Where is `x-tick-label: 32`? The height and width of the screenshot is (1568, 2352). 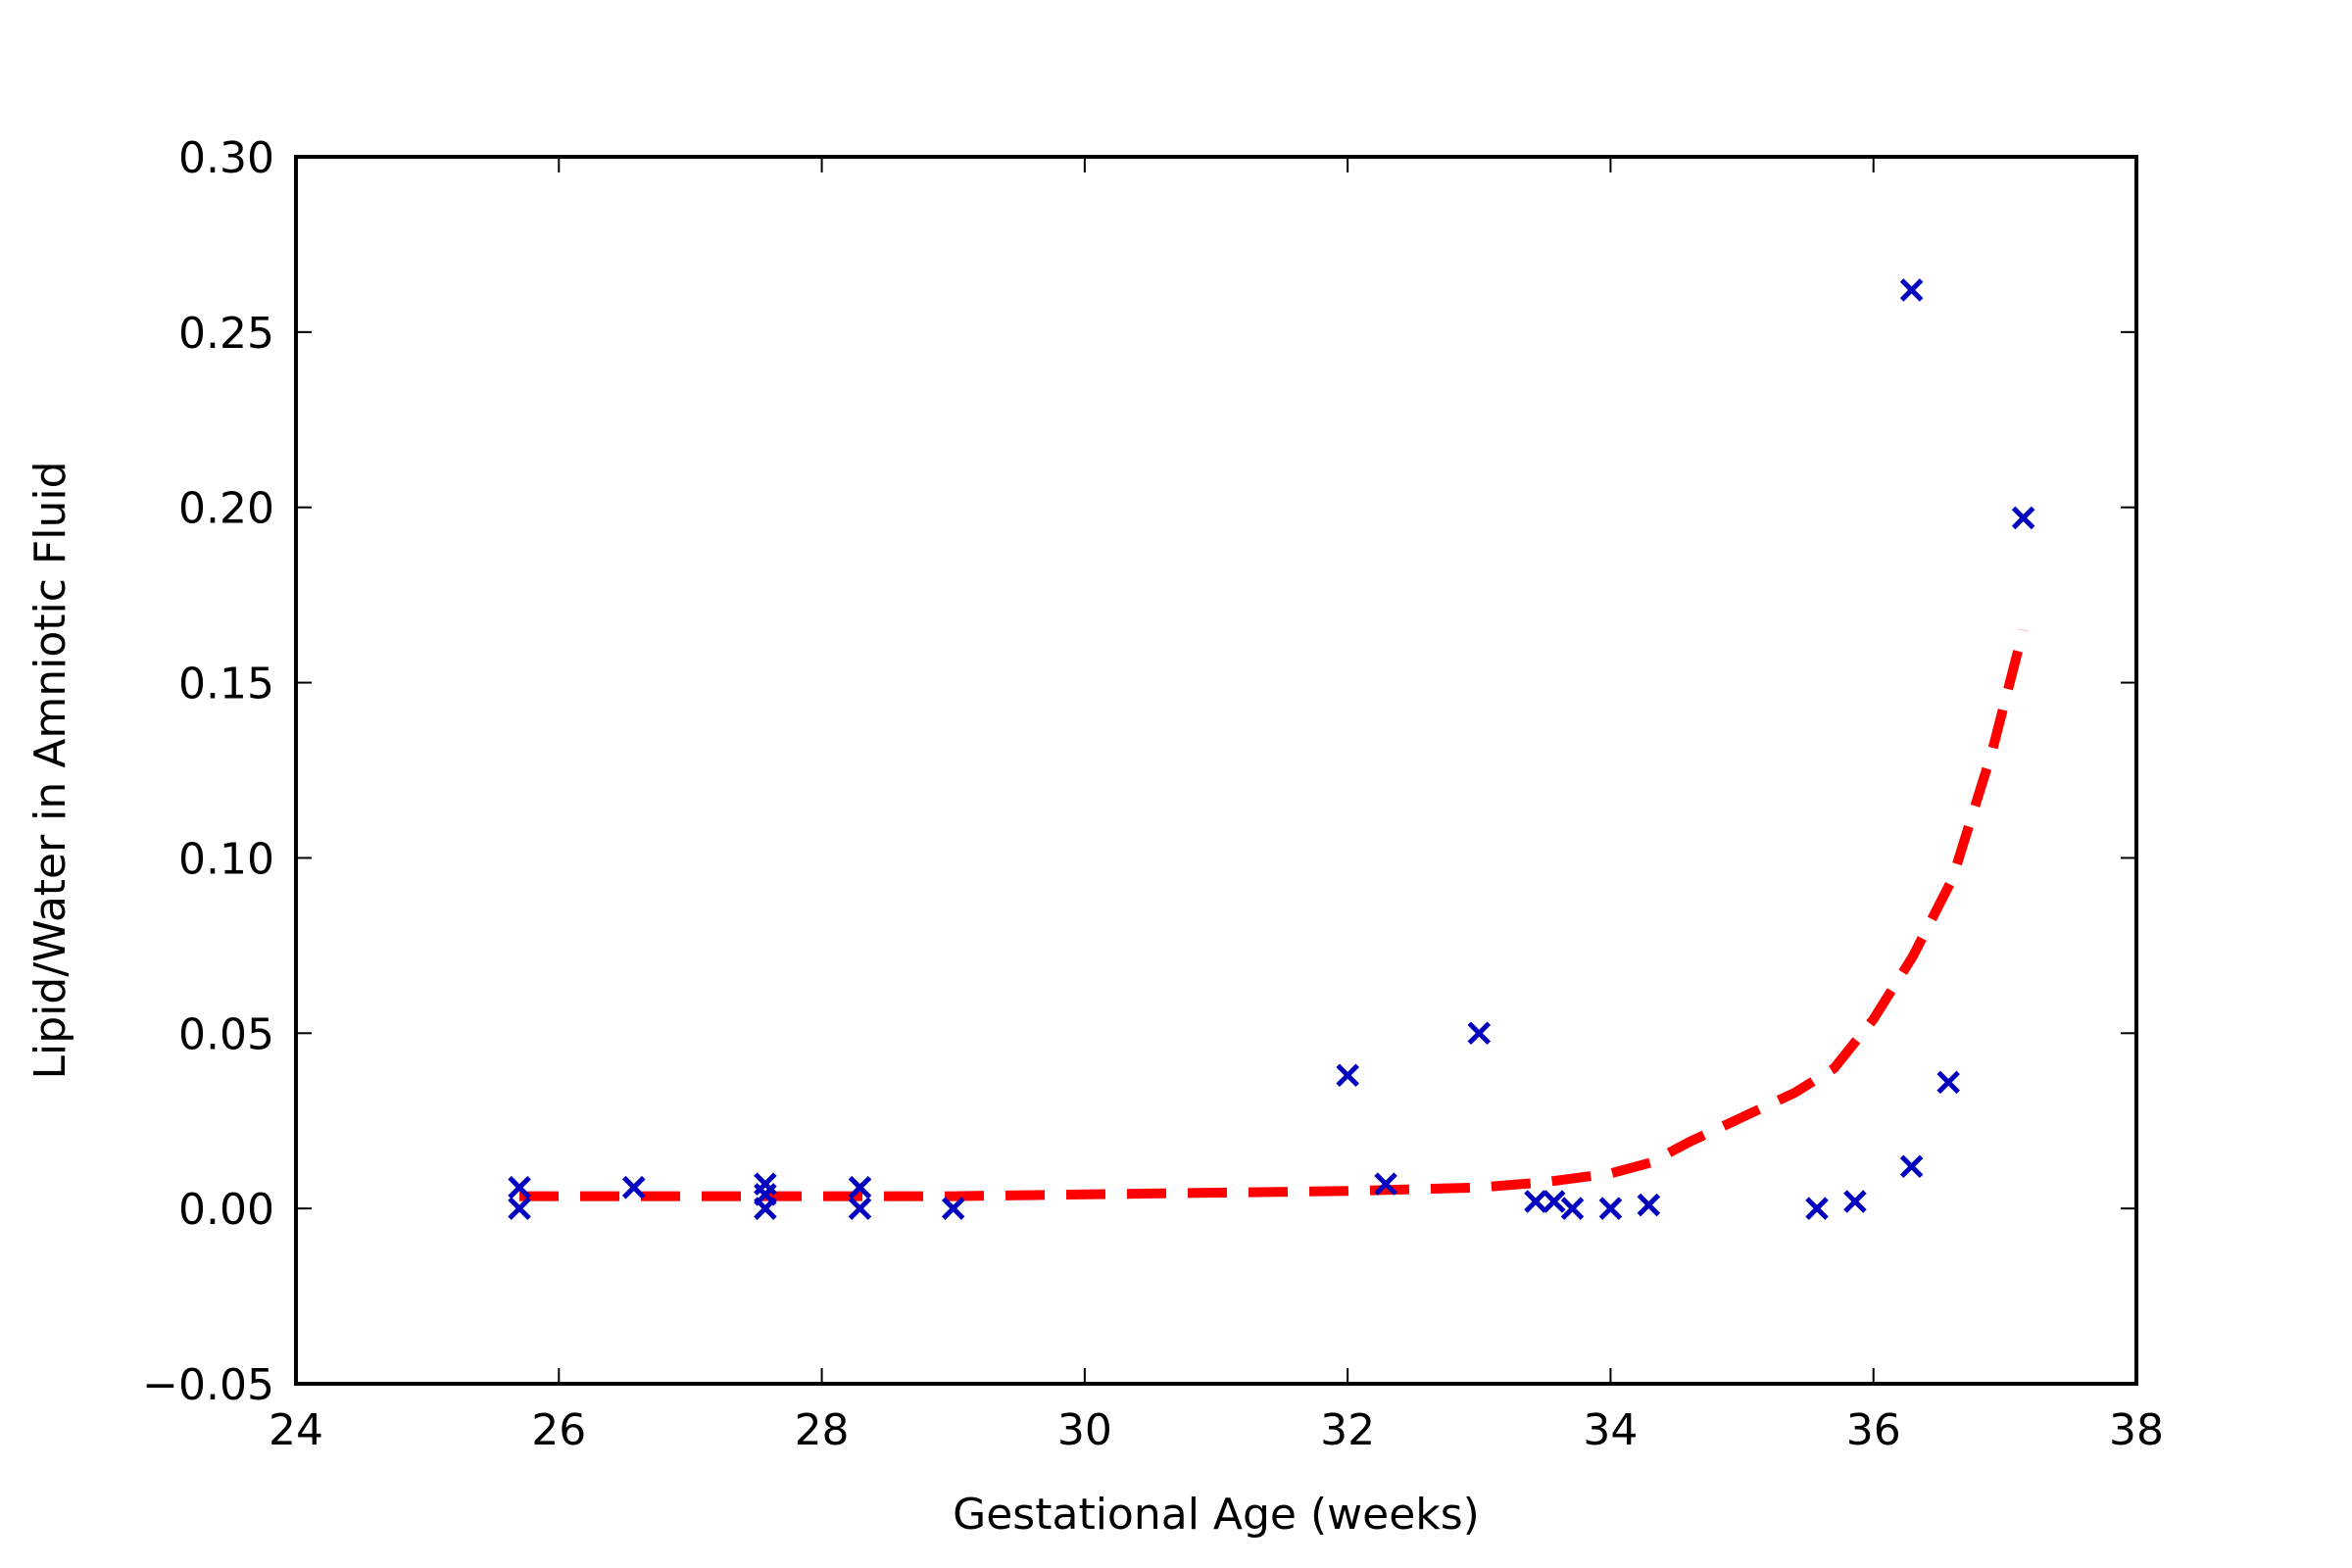 x-tick-label: 32 is located at coordinates (1347, 1430).